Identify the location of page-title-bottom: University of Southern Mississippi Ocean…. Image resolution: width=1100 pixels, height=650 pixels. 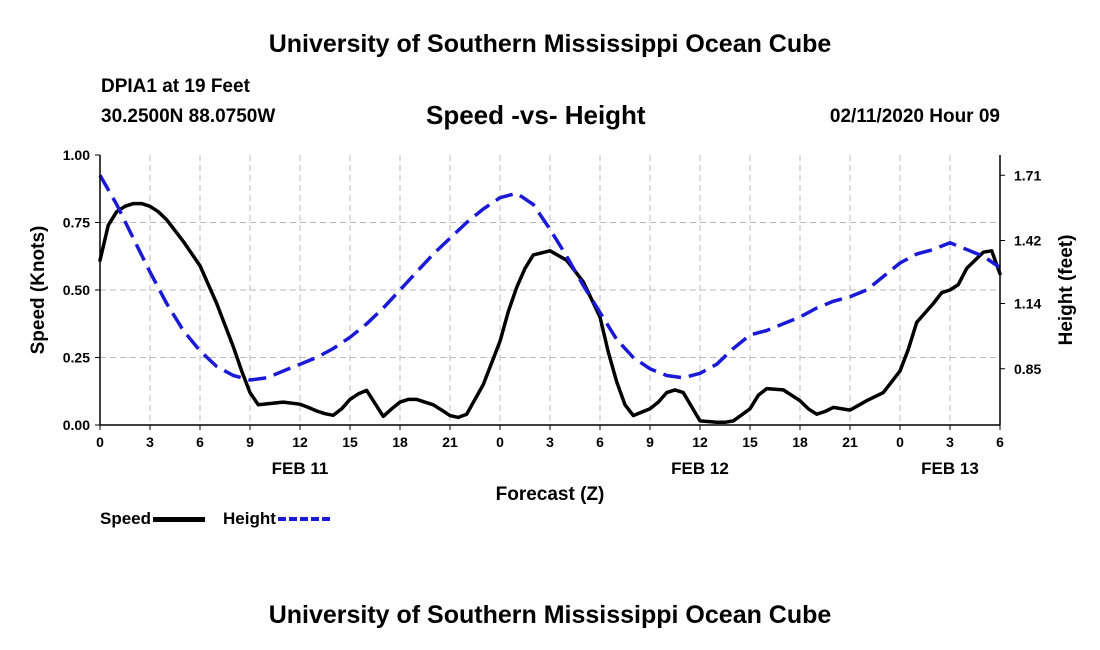
(550, 615).